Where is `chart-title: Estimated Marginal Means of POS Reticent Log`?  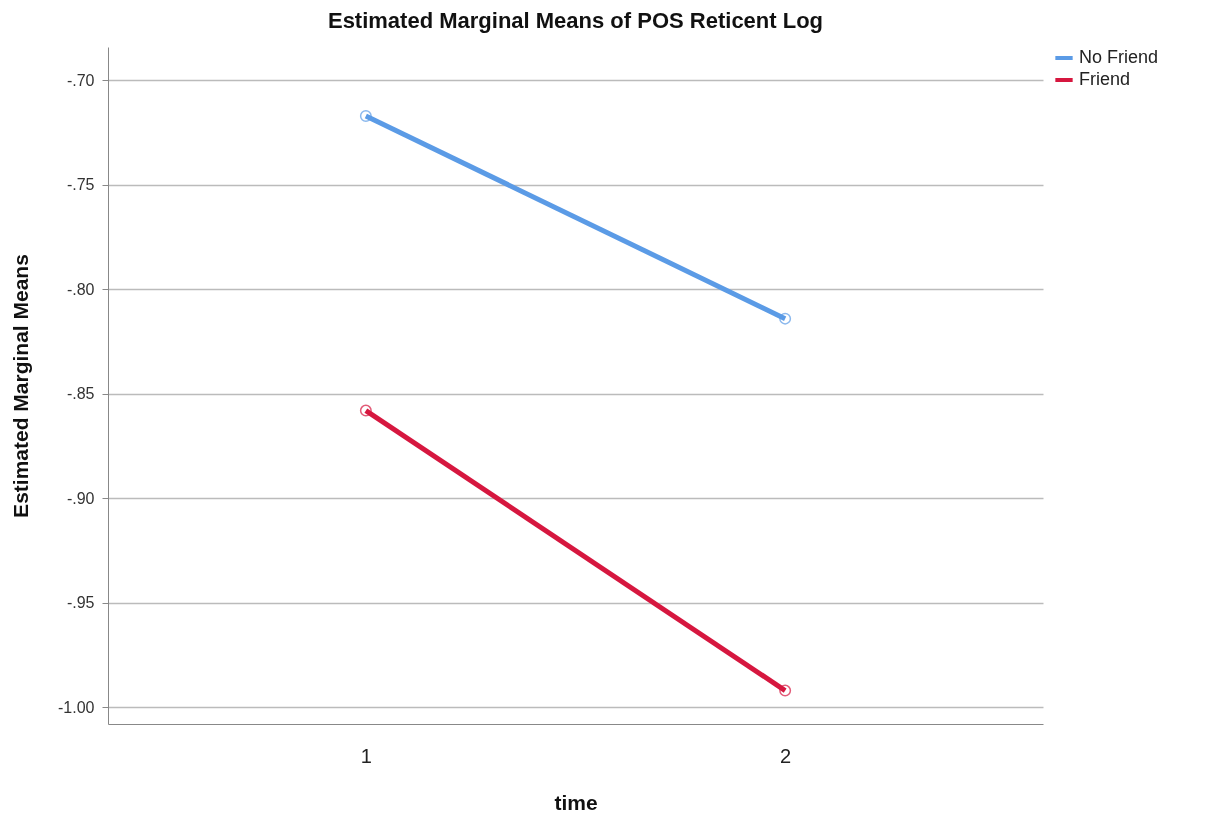
chart-title: Estimated Marginal Means of POS Reticent Log is located at coordinates (575, 20).